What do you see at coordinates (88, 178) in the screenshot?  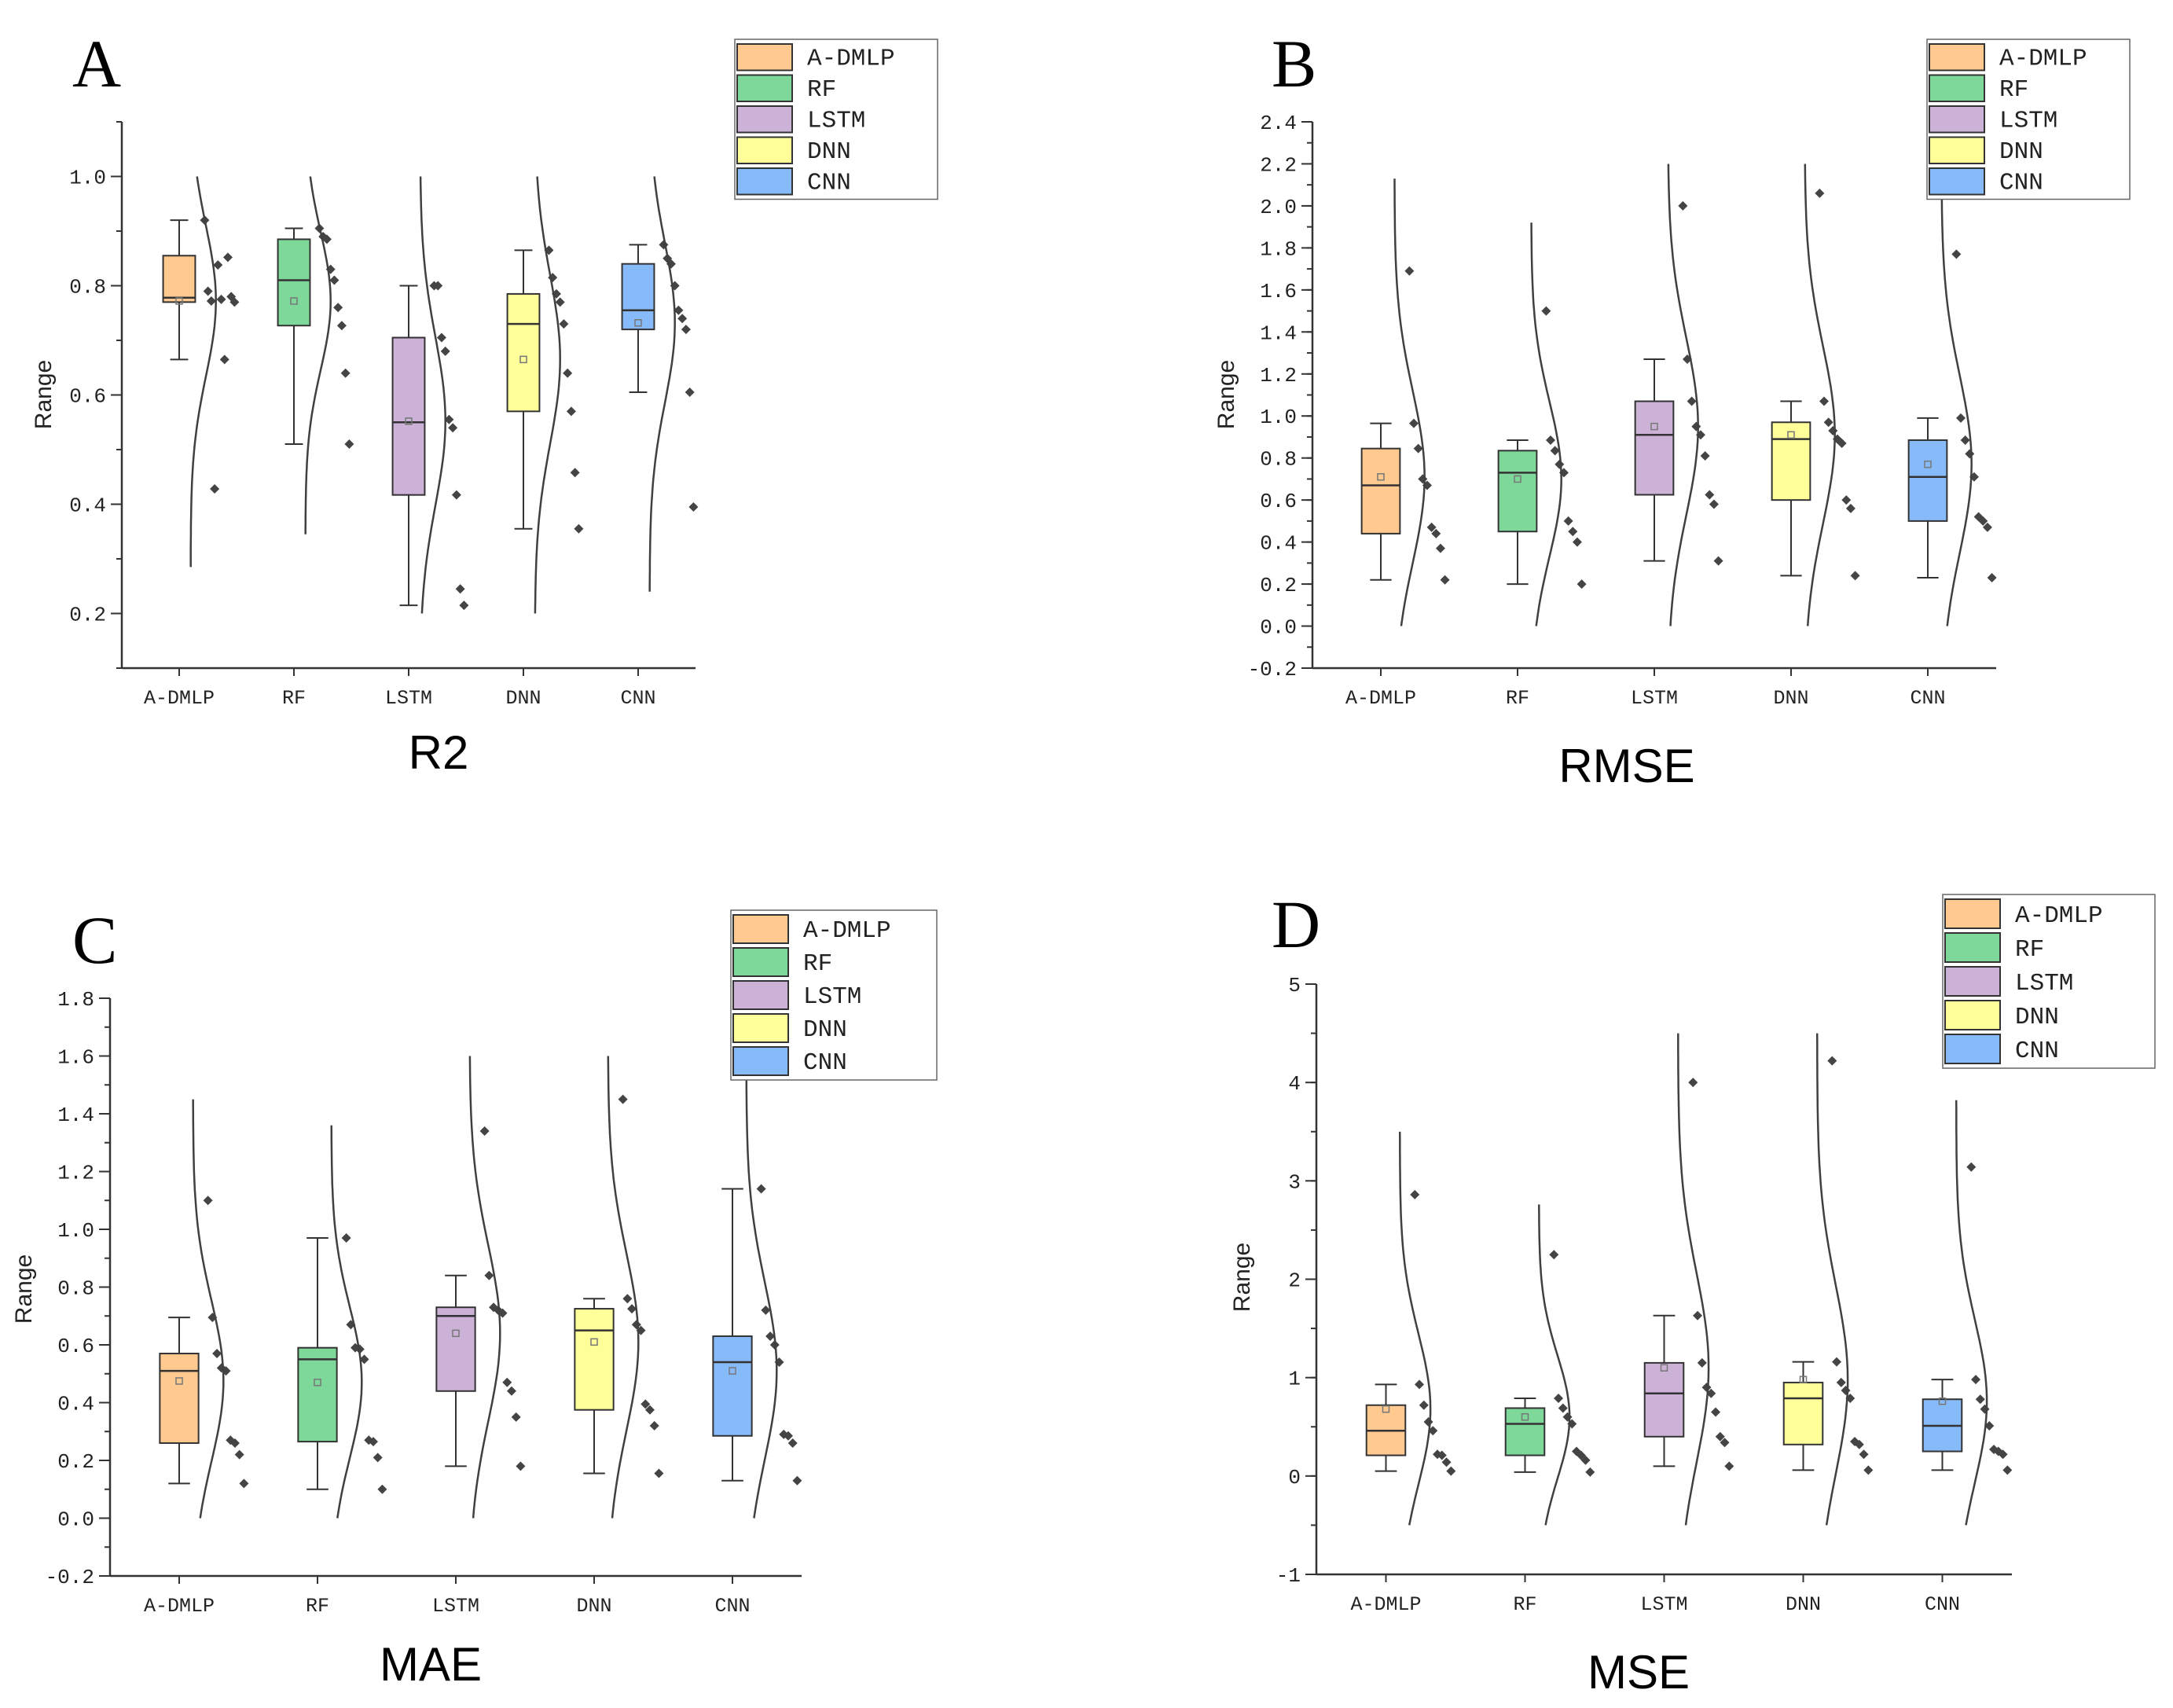 I see `y-tick-label: 1.0` at bounding box center [88, 178].